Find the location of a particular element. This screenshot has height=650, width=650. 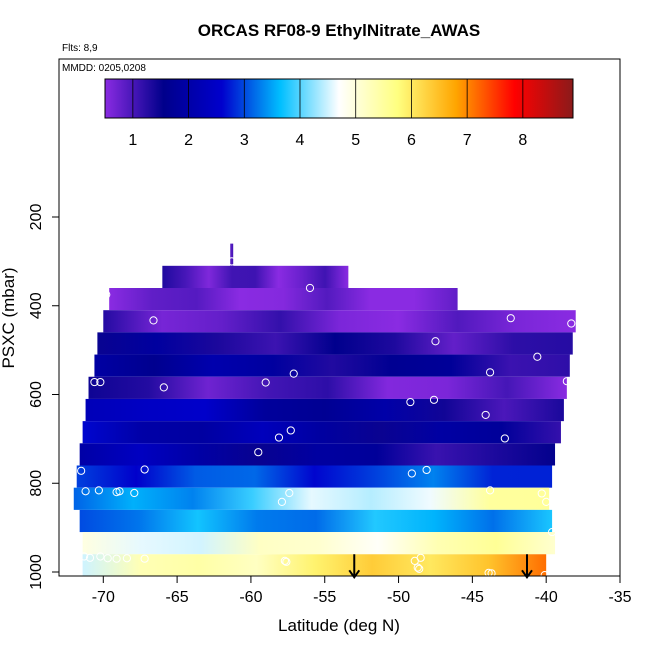

arrow-markers is located at coordinates (440, 567).